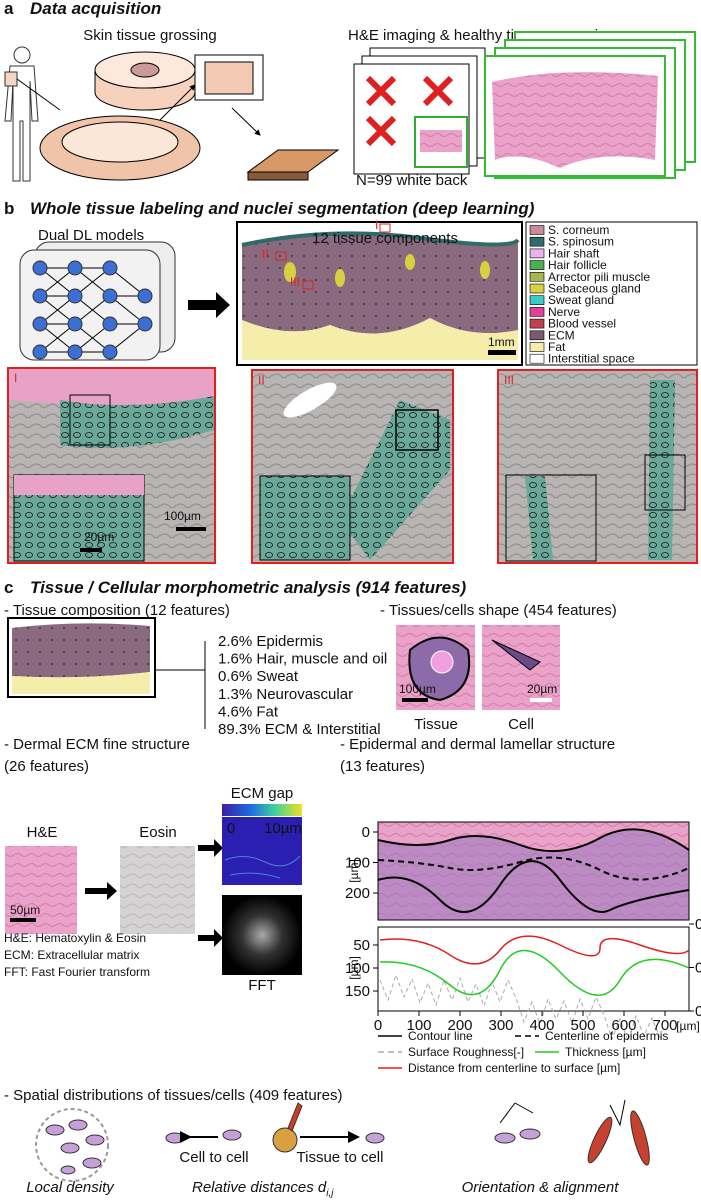  What do you see at coordinates (376, 225) in the screenshot?
I see `roi-label: I` at bounding box center [376, 225].